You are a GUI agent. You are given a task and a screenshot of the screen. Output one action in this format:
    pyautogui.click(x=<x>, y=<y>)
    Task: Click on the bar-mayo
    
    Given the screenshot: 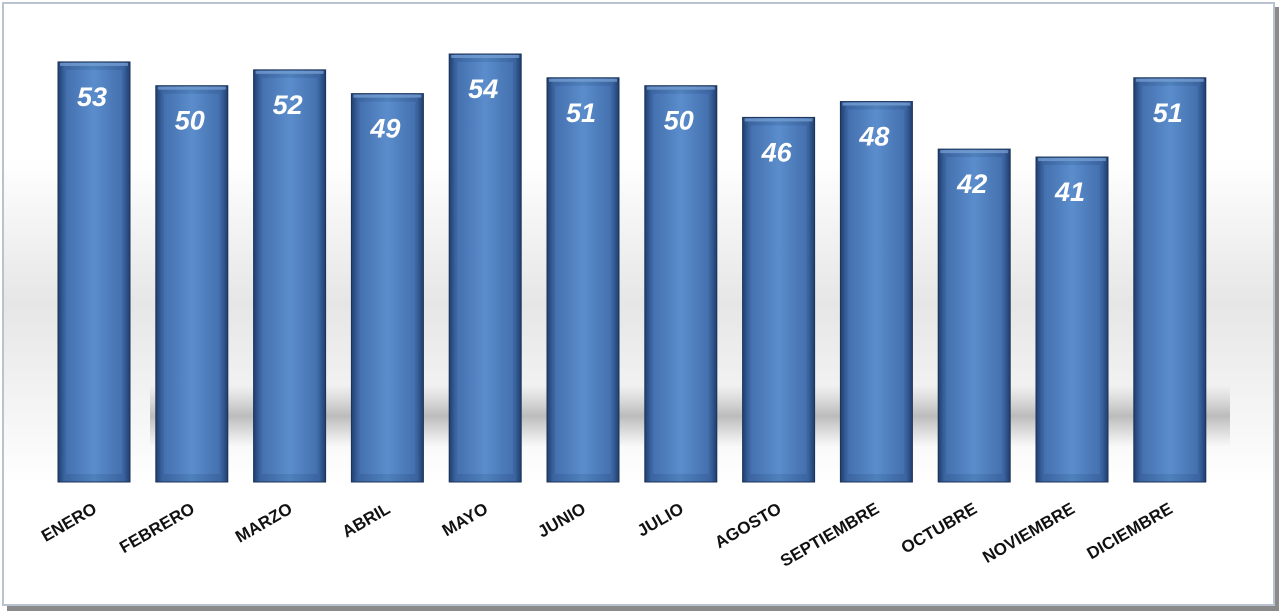 What is the action you would take?
    pyautogui.click(x=485, y=268)
    